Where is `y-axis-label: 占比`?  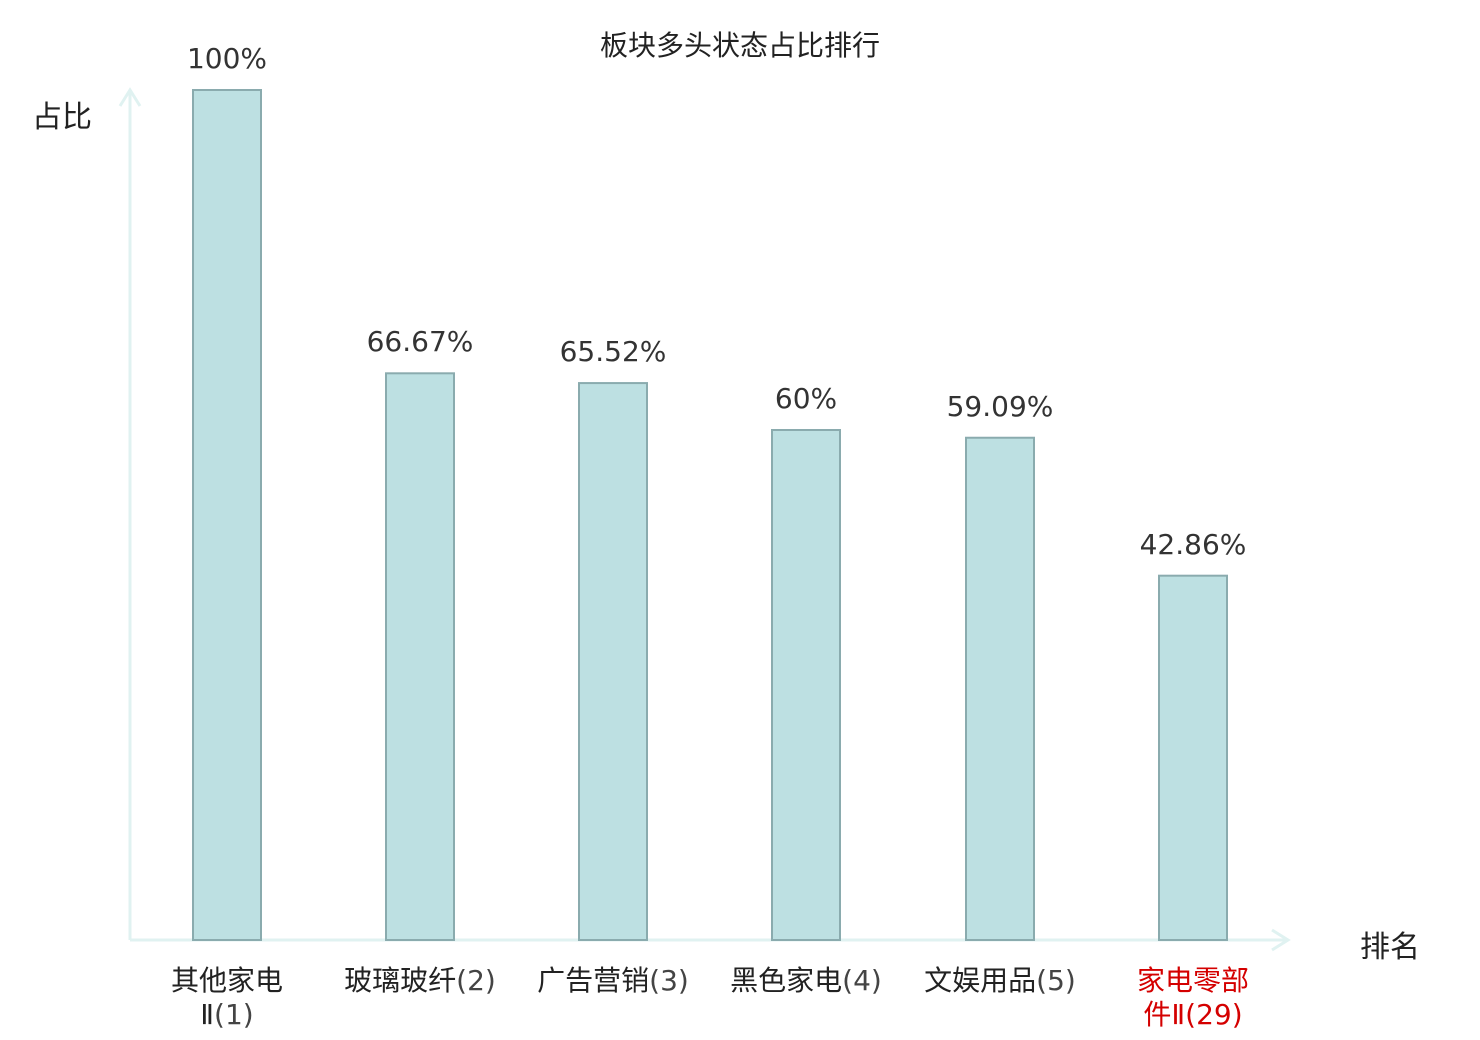
y-axis-label: 占比 is located at coordinates (62, 117).